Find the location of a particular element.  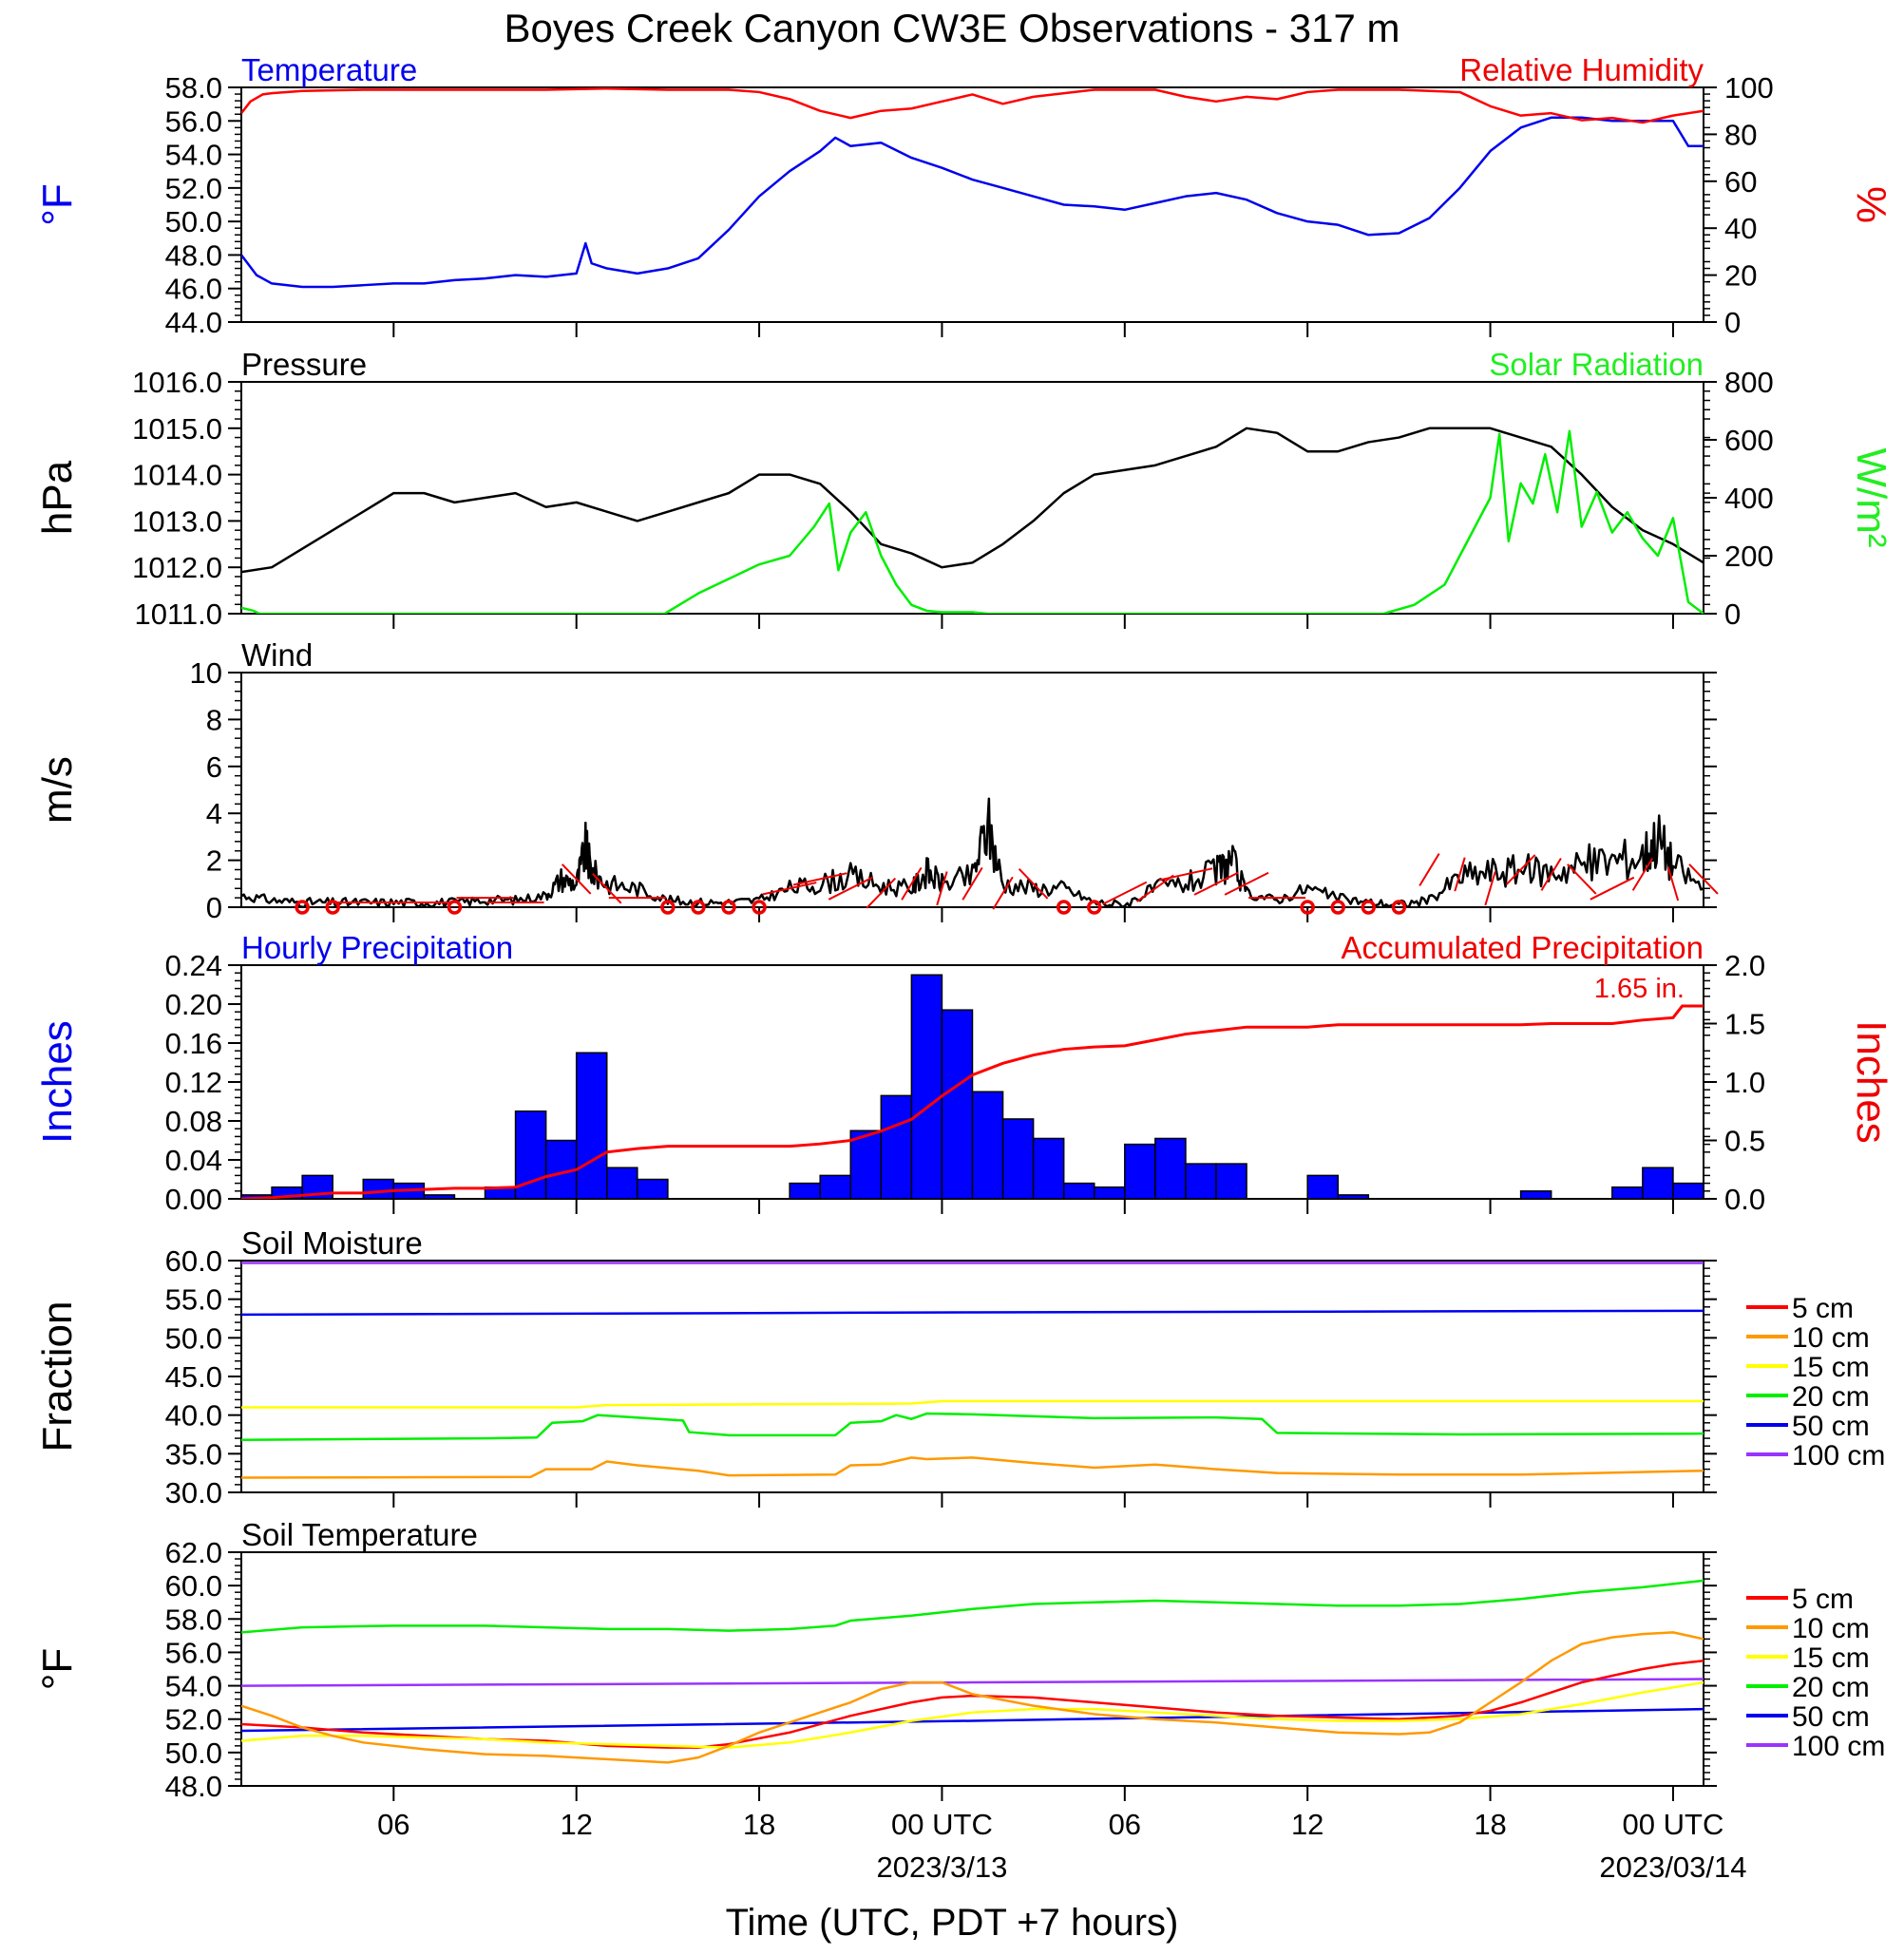

y-tick-label-left: 1013.0 is located at coordinates (177, 521).